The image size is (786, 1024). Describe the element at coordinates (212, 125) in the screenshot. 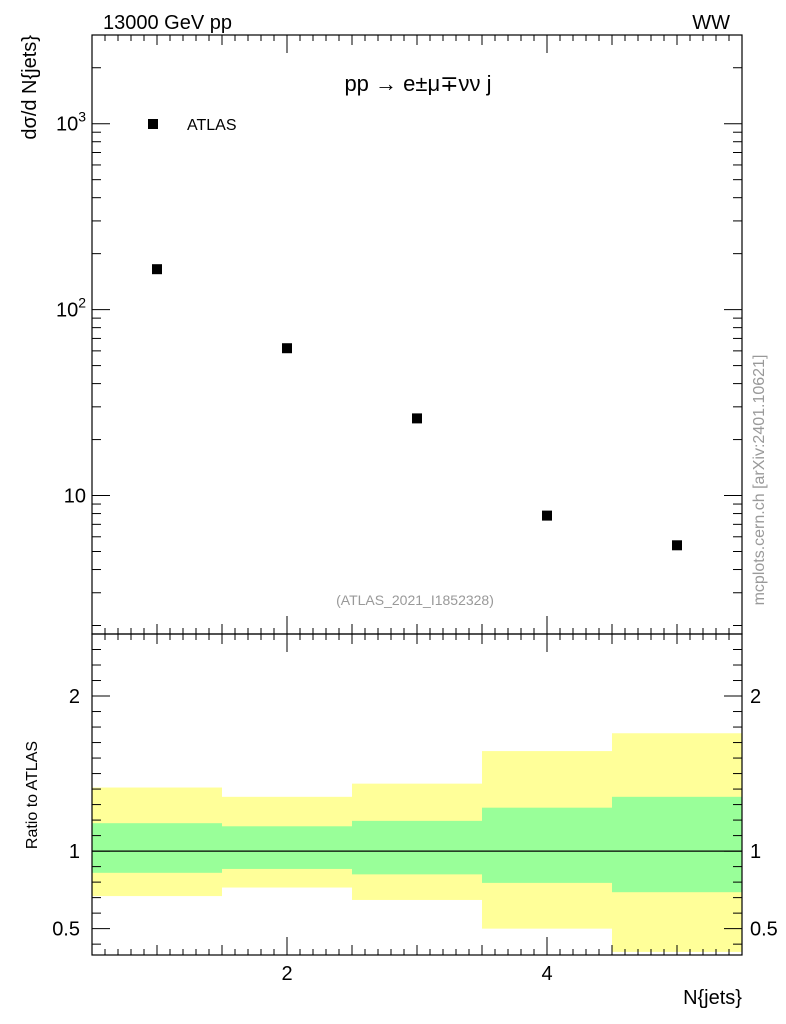

I see `legend-label: ATLAS` at that location.